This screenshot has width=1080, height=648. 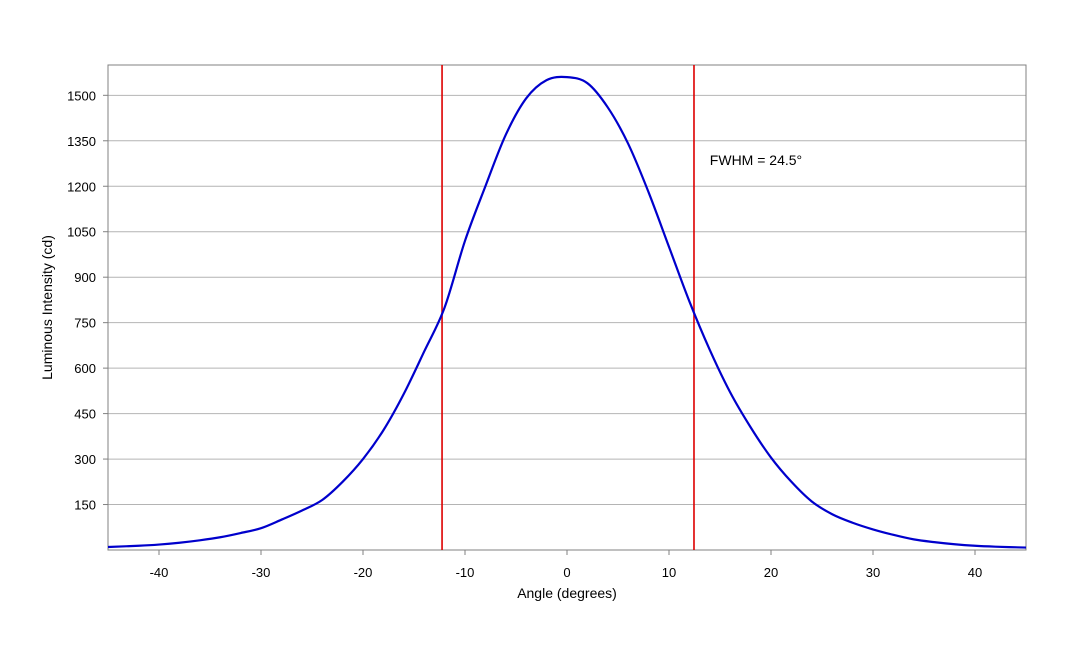 I want to click on x-tick-label: -40, so click(x=159, y=572).